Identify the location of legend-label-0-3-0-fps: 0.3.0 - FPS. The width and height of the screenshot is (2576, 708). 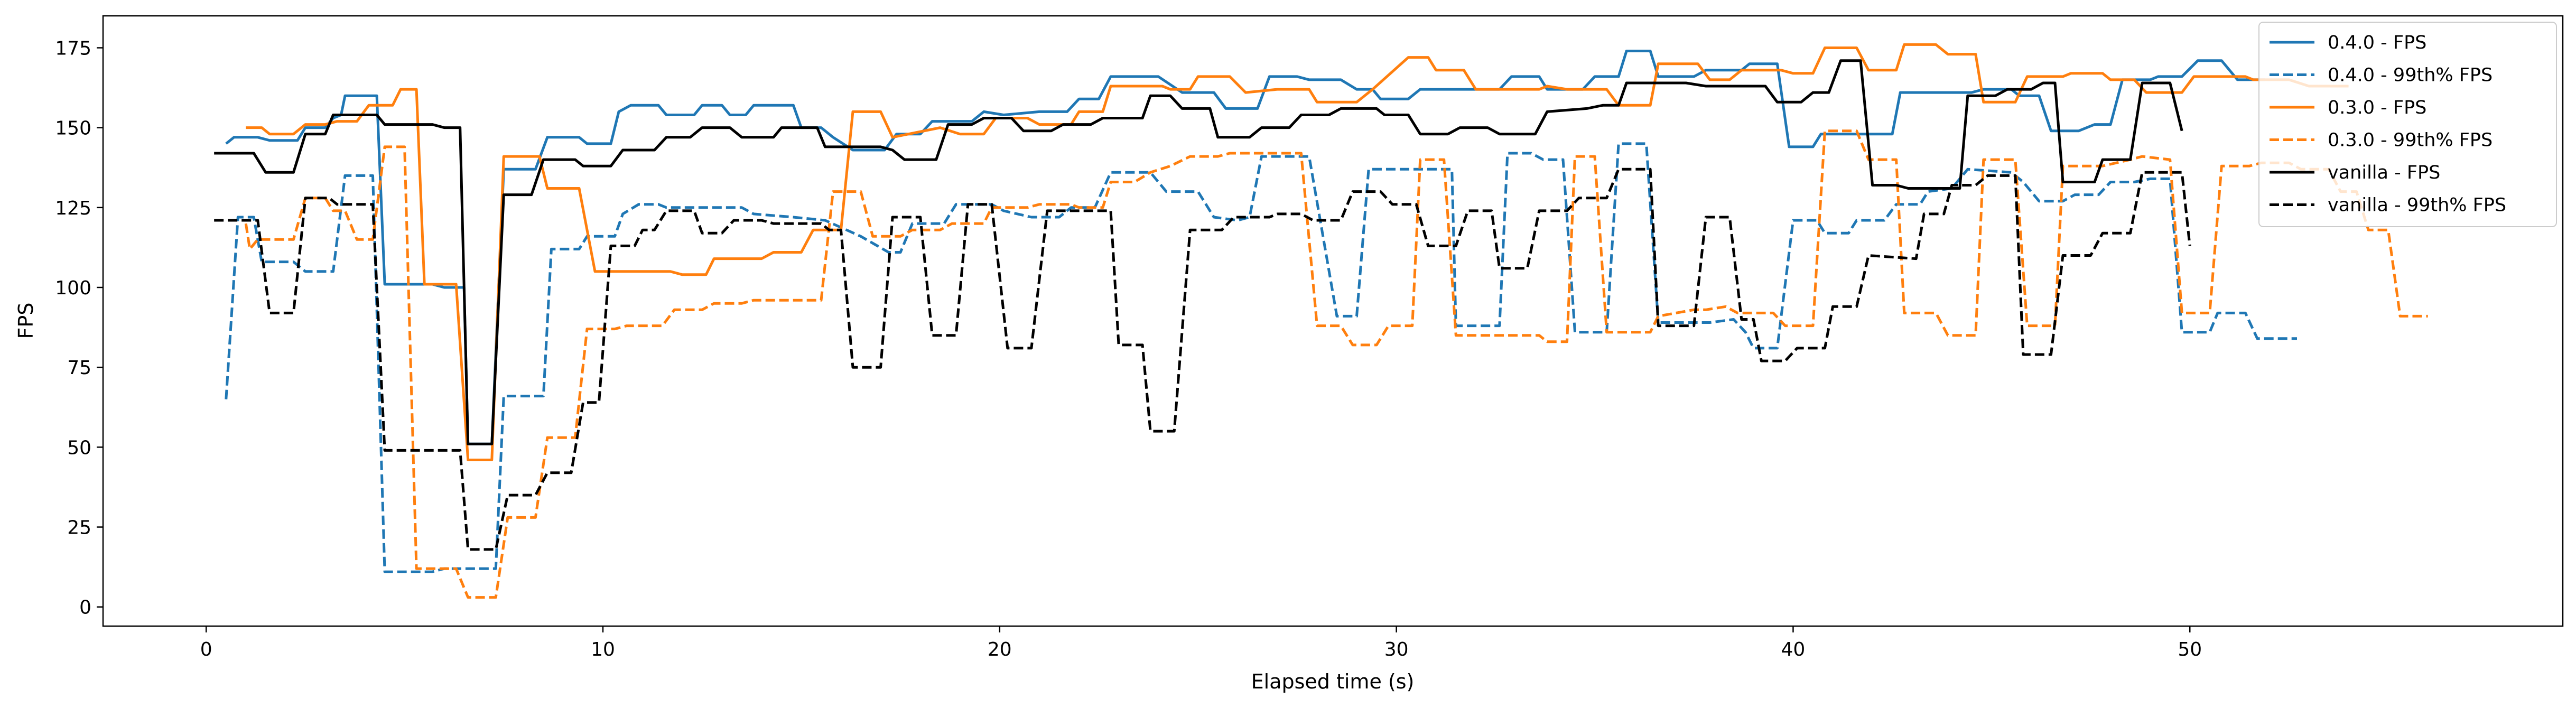
(2377, 107).